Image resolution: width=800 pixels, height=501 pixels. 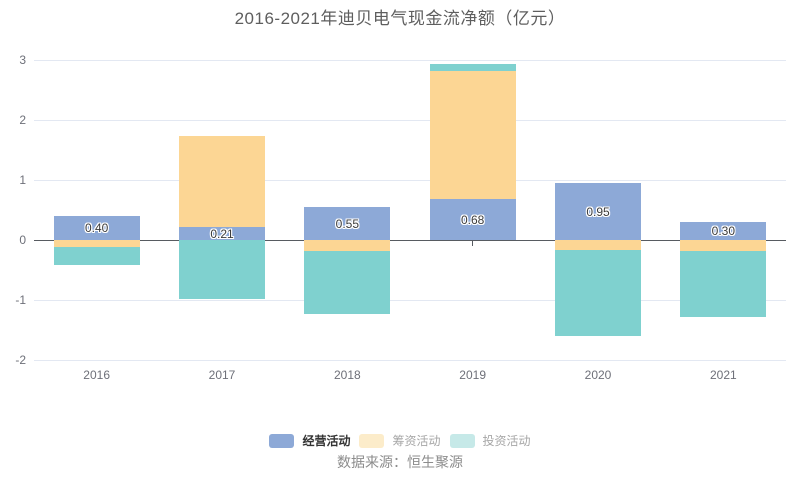 What do you see at coordinates (326, 441) in the screenshot?
I see `legend-label-operating: 经营活动` at bounding box center [326, 441].